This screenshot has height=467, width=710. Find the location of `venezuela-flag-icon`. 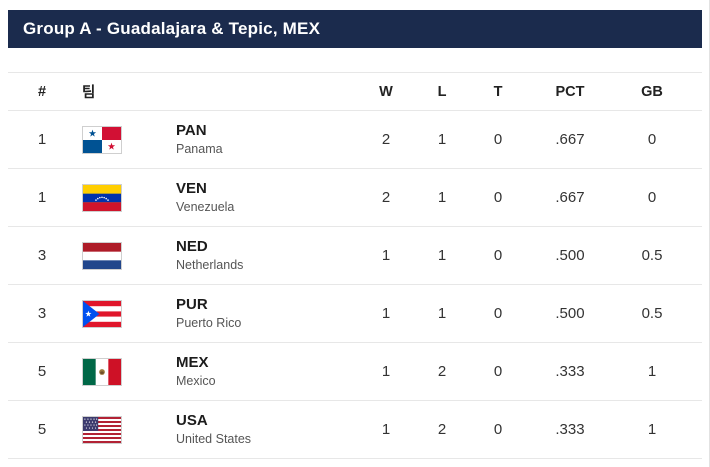

venezuela-flag-icon is located at coordinates (102, 197).